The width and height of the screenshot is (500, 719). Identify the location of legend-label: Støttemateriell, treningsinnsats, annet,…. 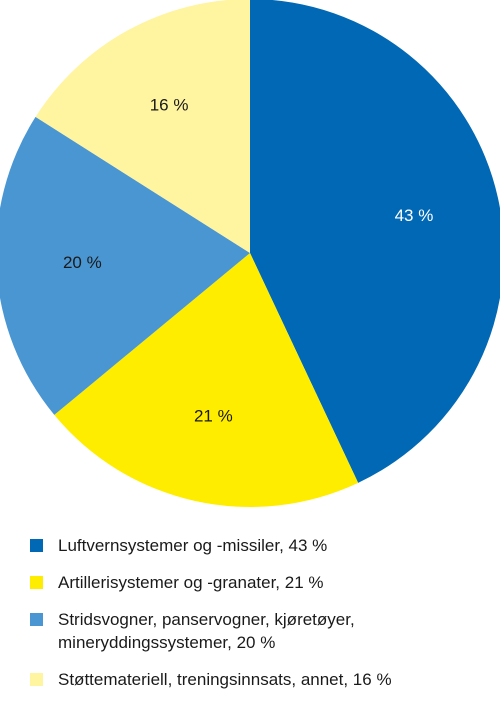
(225, 679).